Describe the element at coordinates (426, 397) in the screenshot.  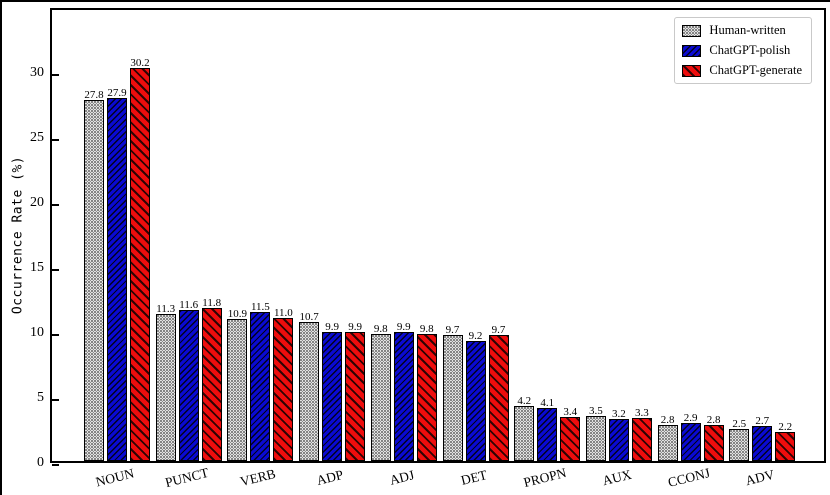
I see `bar-chatgpt-generate-adj` at that location.